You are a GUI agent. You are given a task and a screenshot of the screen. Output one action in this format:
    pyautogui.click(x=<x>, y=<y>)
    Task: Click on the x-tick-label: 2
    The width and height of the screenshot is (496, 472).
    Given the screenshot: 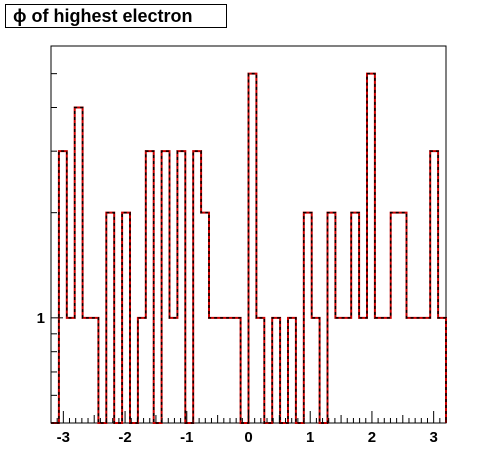 What is the action you would take?
    pyautogui.click(x=372, y=437)
    